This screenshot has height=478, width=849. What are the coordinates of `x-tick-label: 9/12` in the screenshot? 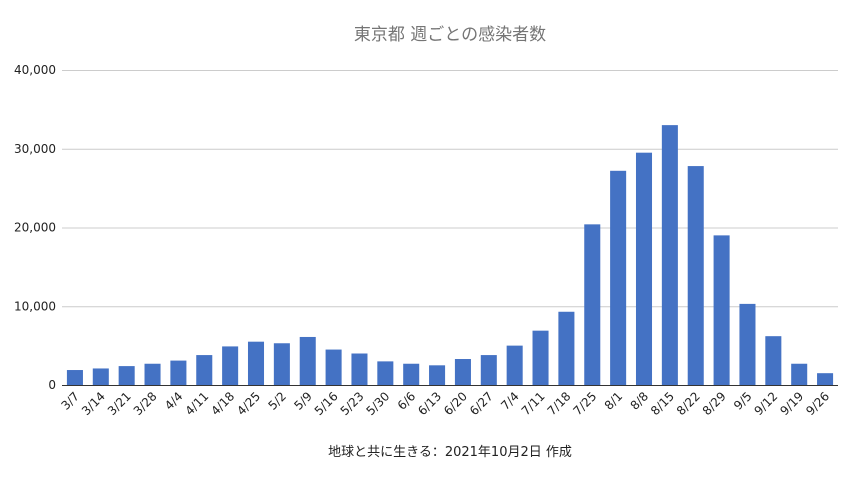 It's located at (765, 403).